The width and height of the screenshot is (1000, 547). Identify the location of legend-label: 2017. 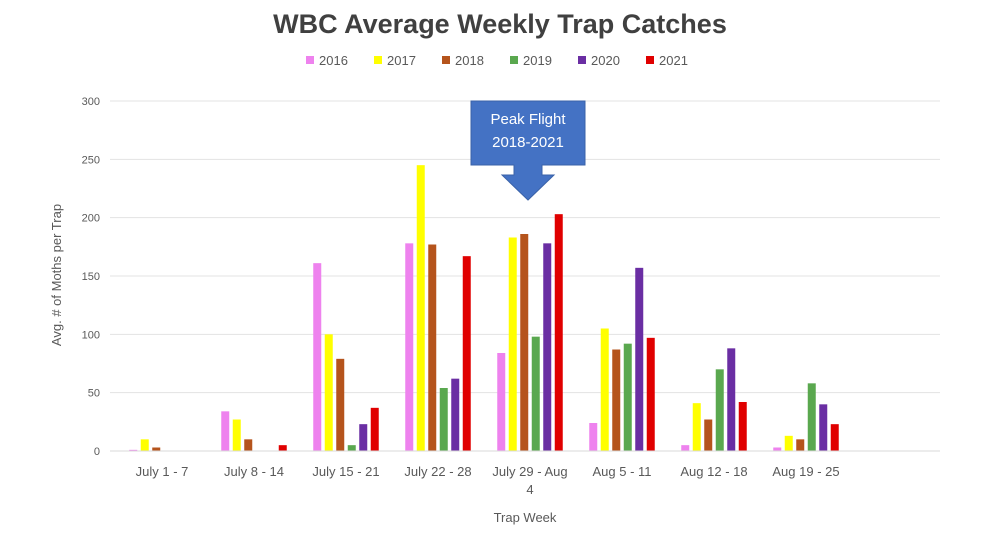
(401, 60).